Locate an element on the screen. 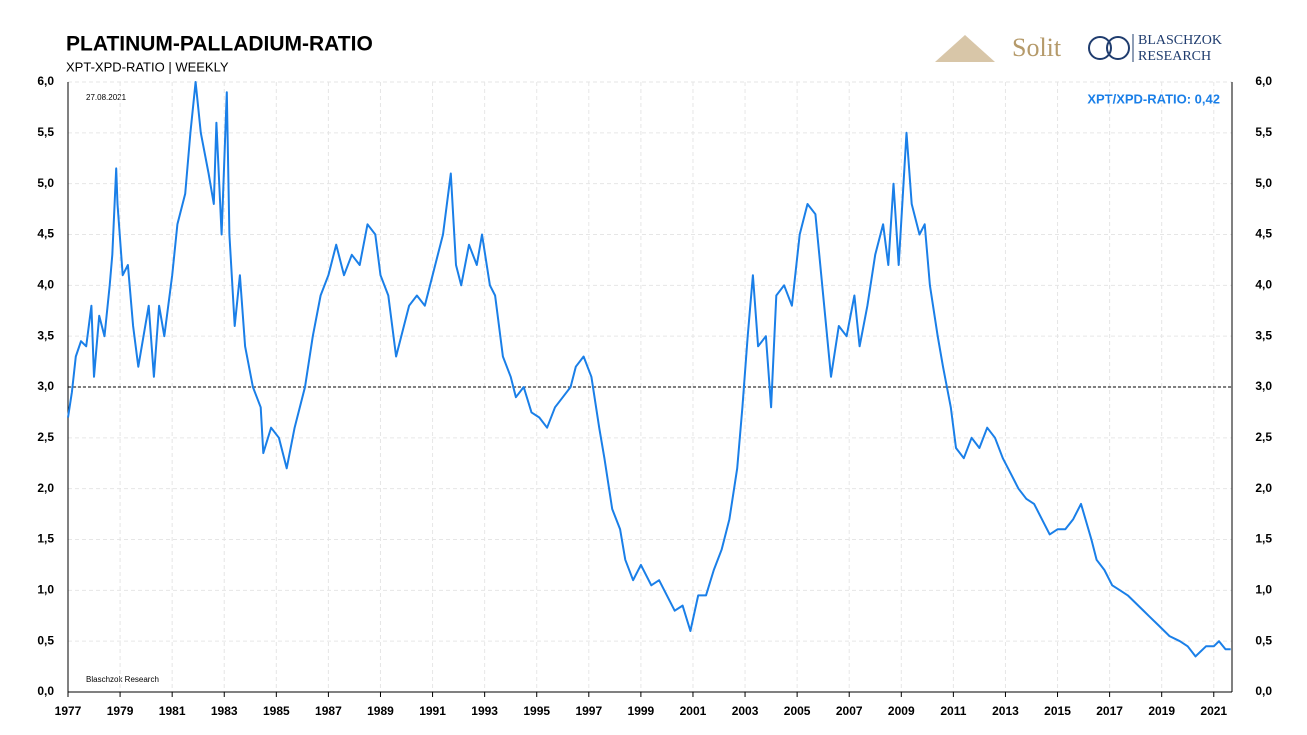 This screenshot has height=735, width=1307. logo-pyramid is located at coordinates (965, 48).